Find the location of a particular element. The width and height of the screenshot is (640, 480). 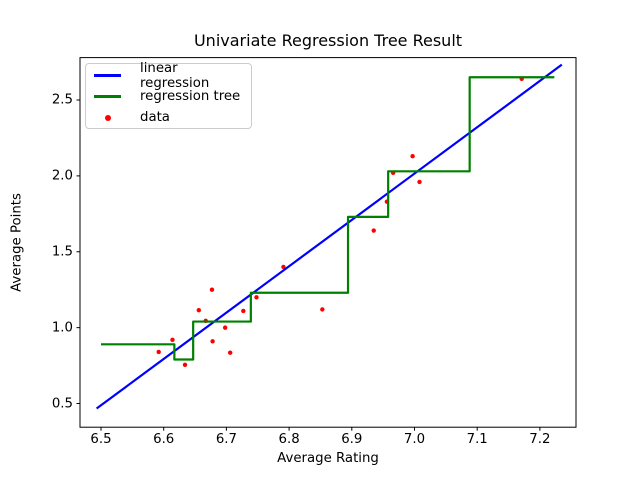

x-tick-label: 7.1 is located at coordinates (477, 439).